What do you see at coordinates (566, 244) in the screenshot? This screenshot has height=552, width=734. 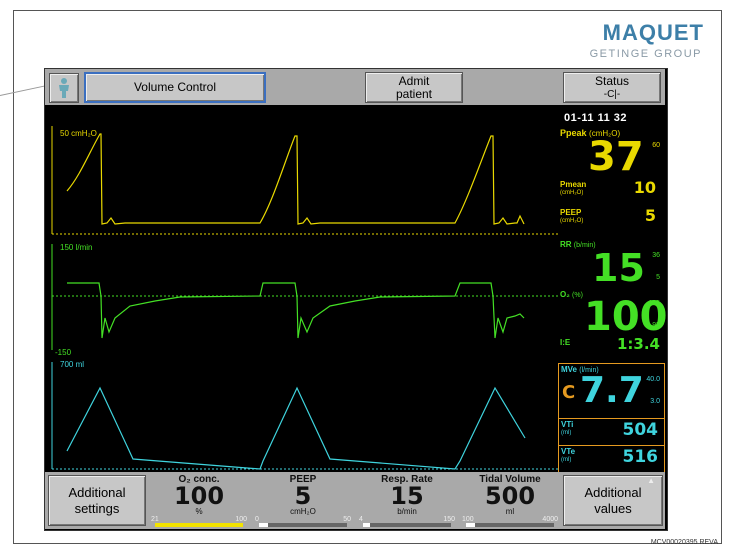 I see `rr-label: RR` at bounding box center [566, 244].